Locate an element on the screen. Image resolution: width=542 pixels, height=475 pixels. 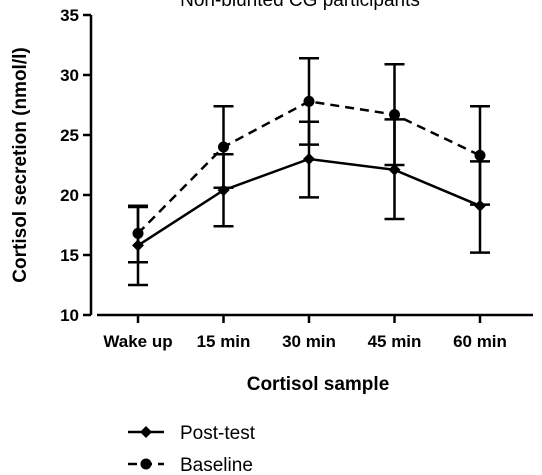
legend-item: Baseline is located at coordinates (190, 465).